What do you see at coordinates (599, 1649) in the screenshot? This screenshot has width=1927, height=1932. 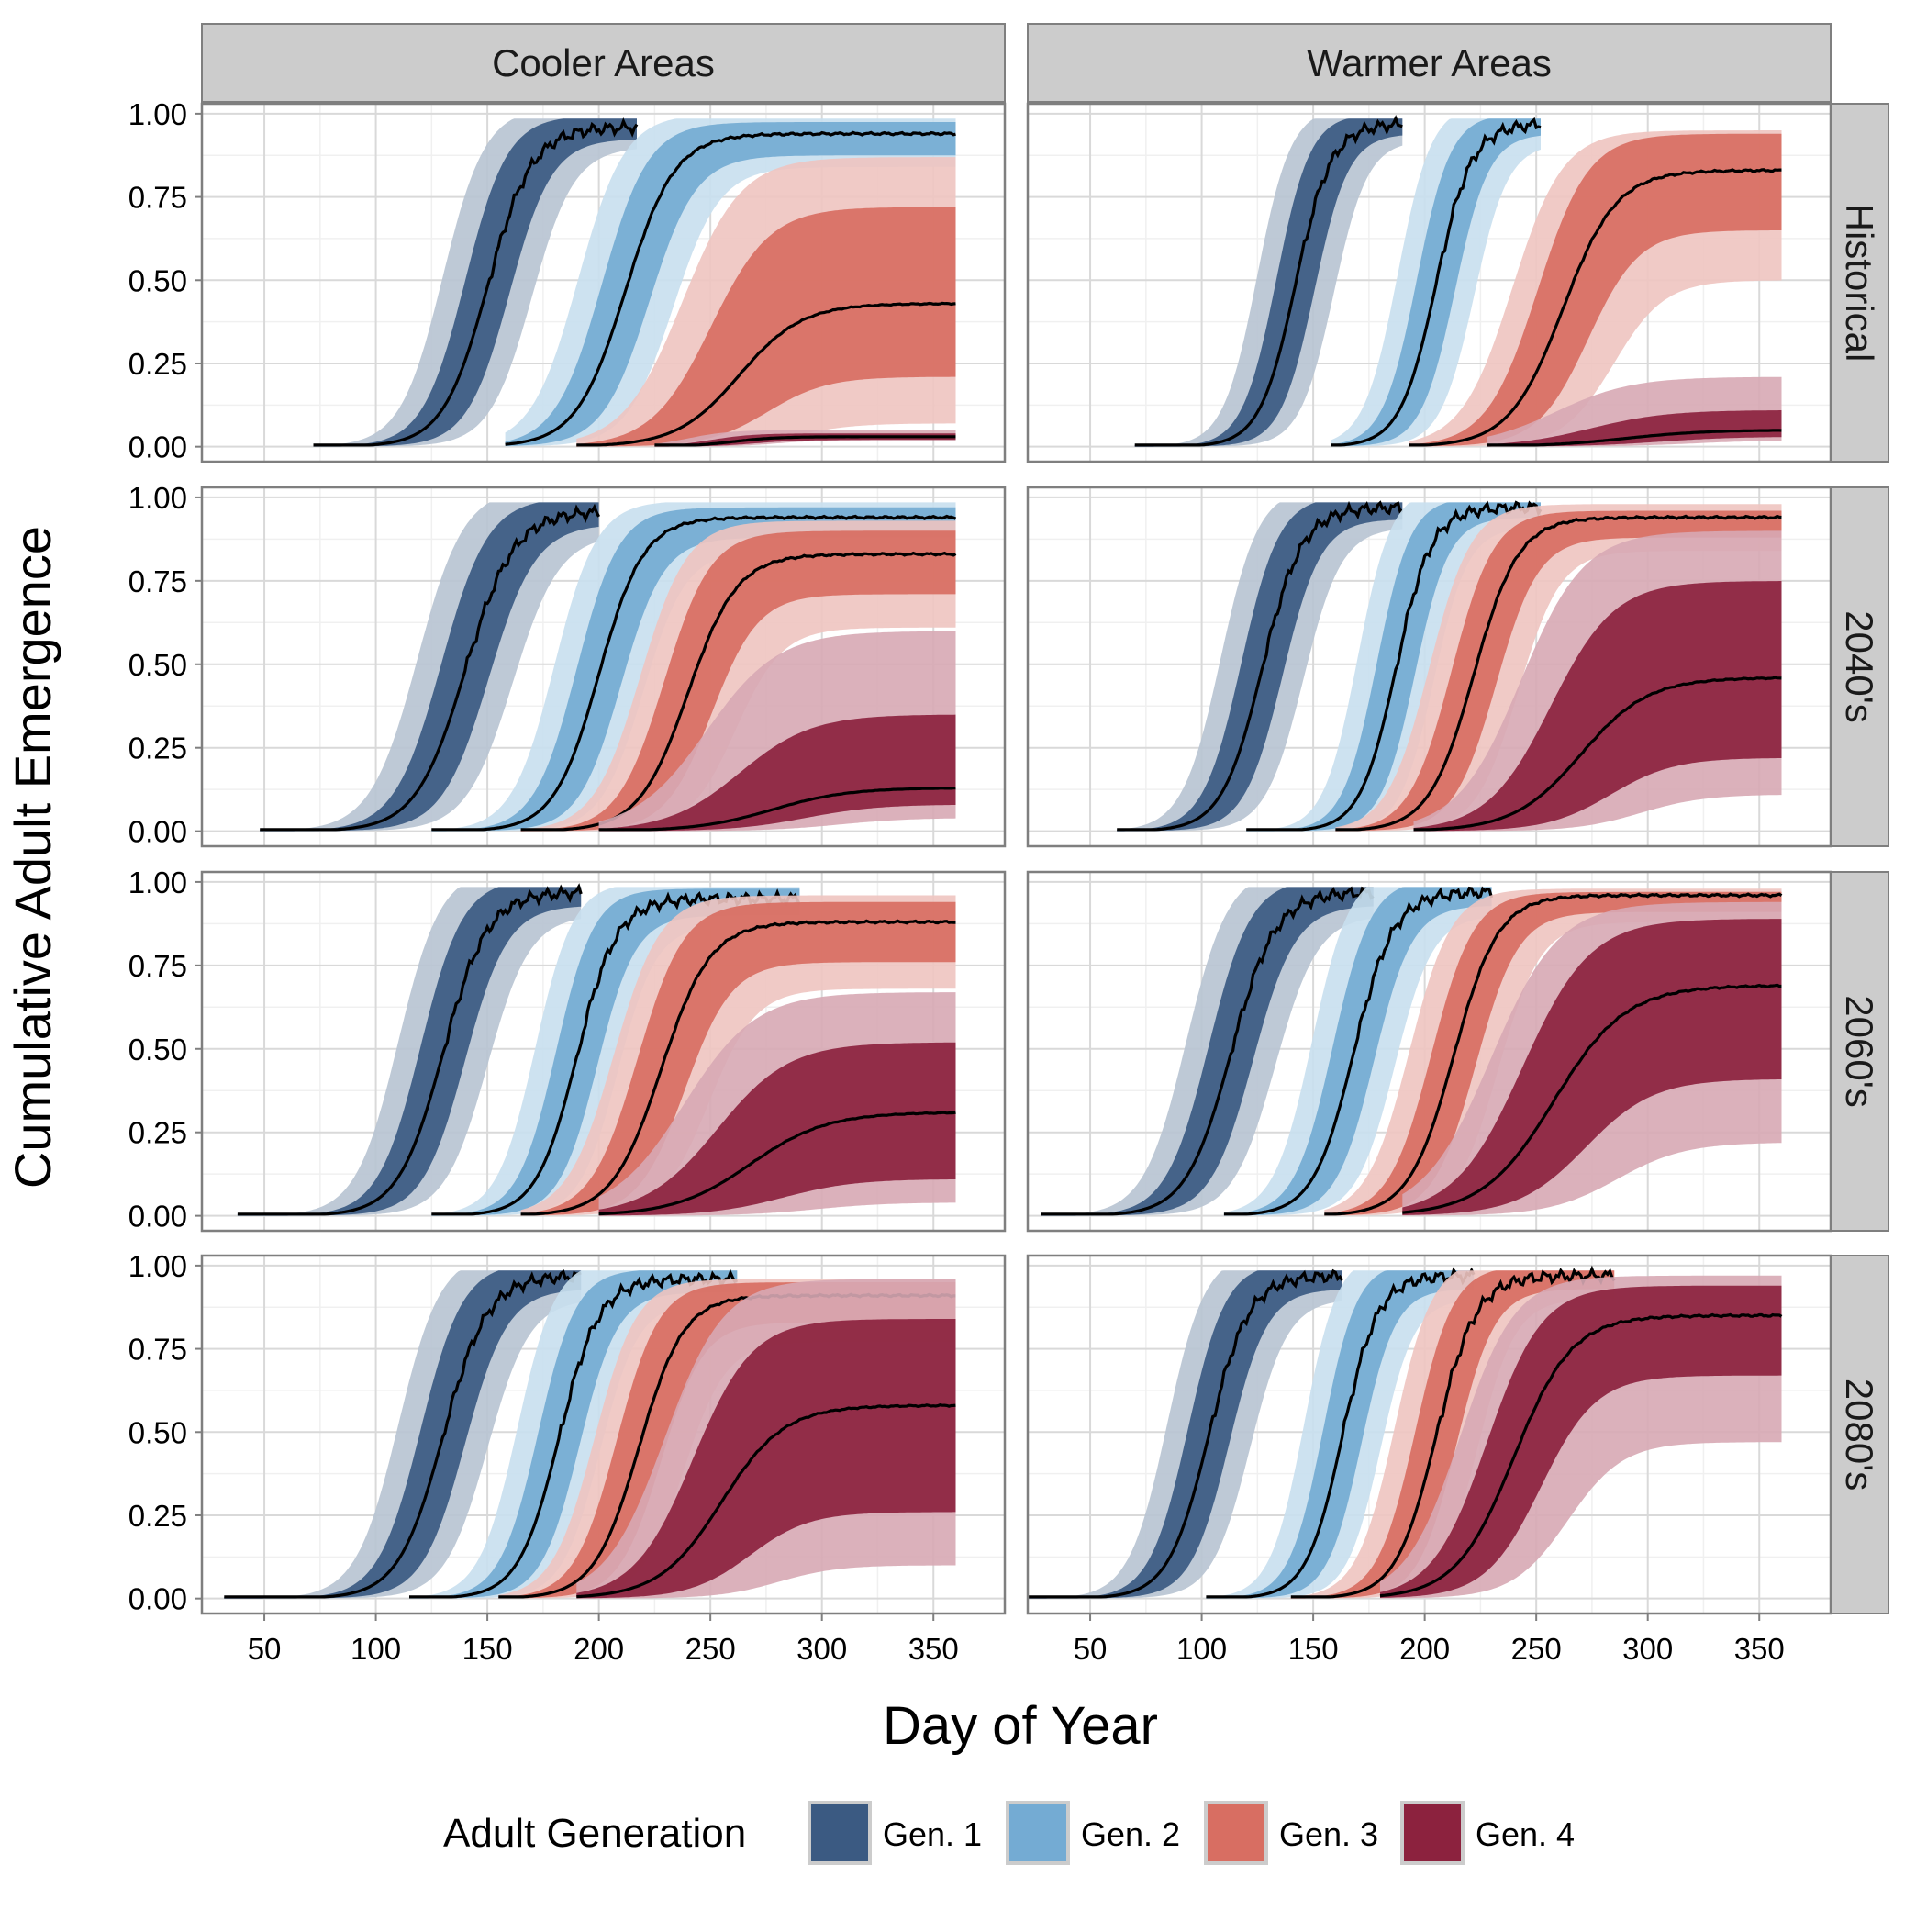 I see `x-tick-label: 200` at bounding box center [599, 1649].